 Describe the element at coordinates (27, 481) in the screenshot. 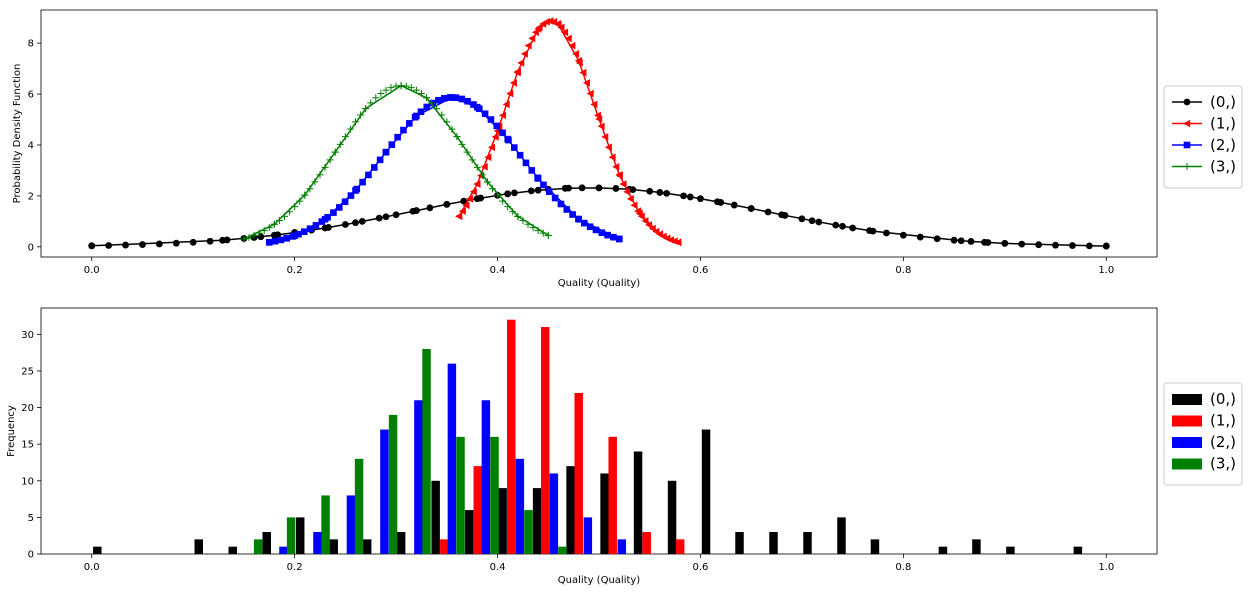

I see `histogram-y-tick-label: 10` at that location.